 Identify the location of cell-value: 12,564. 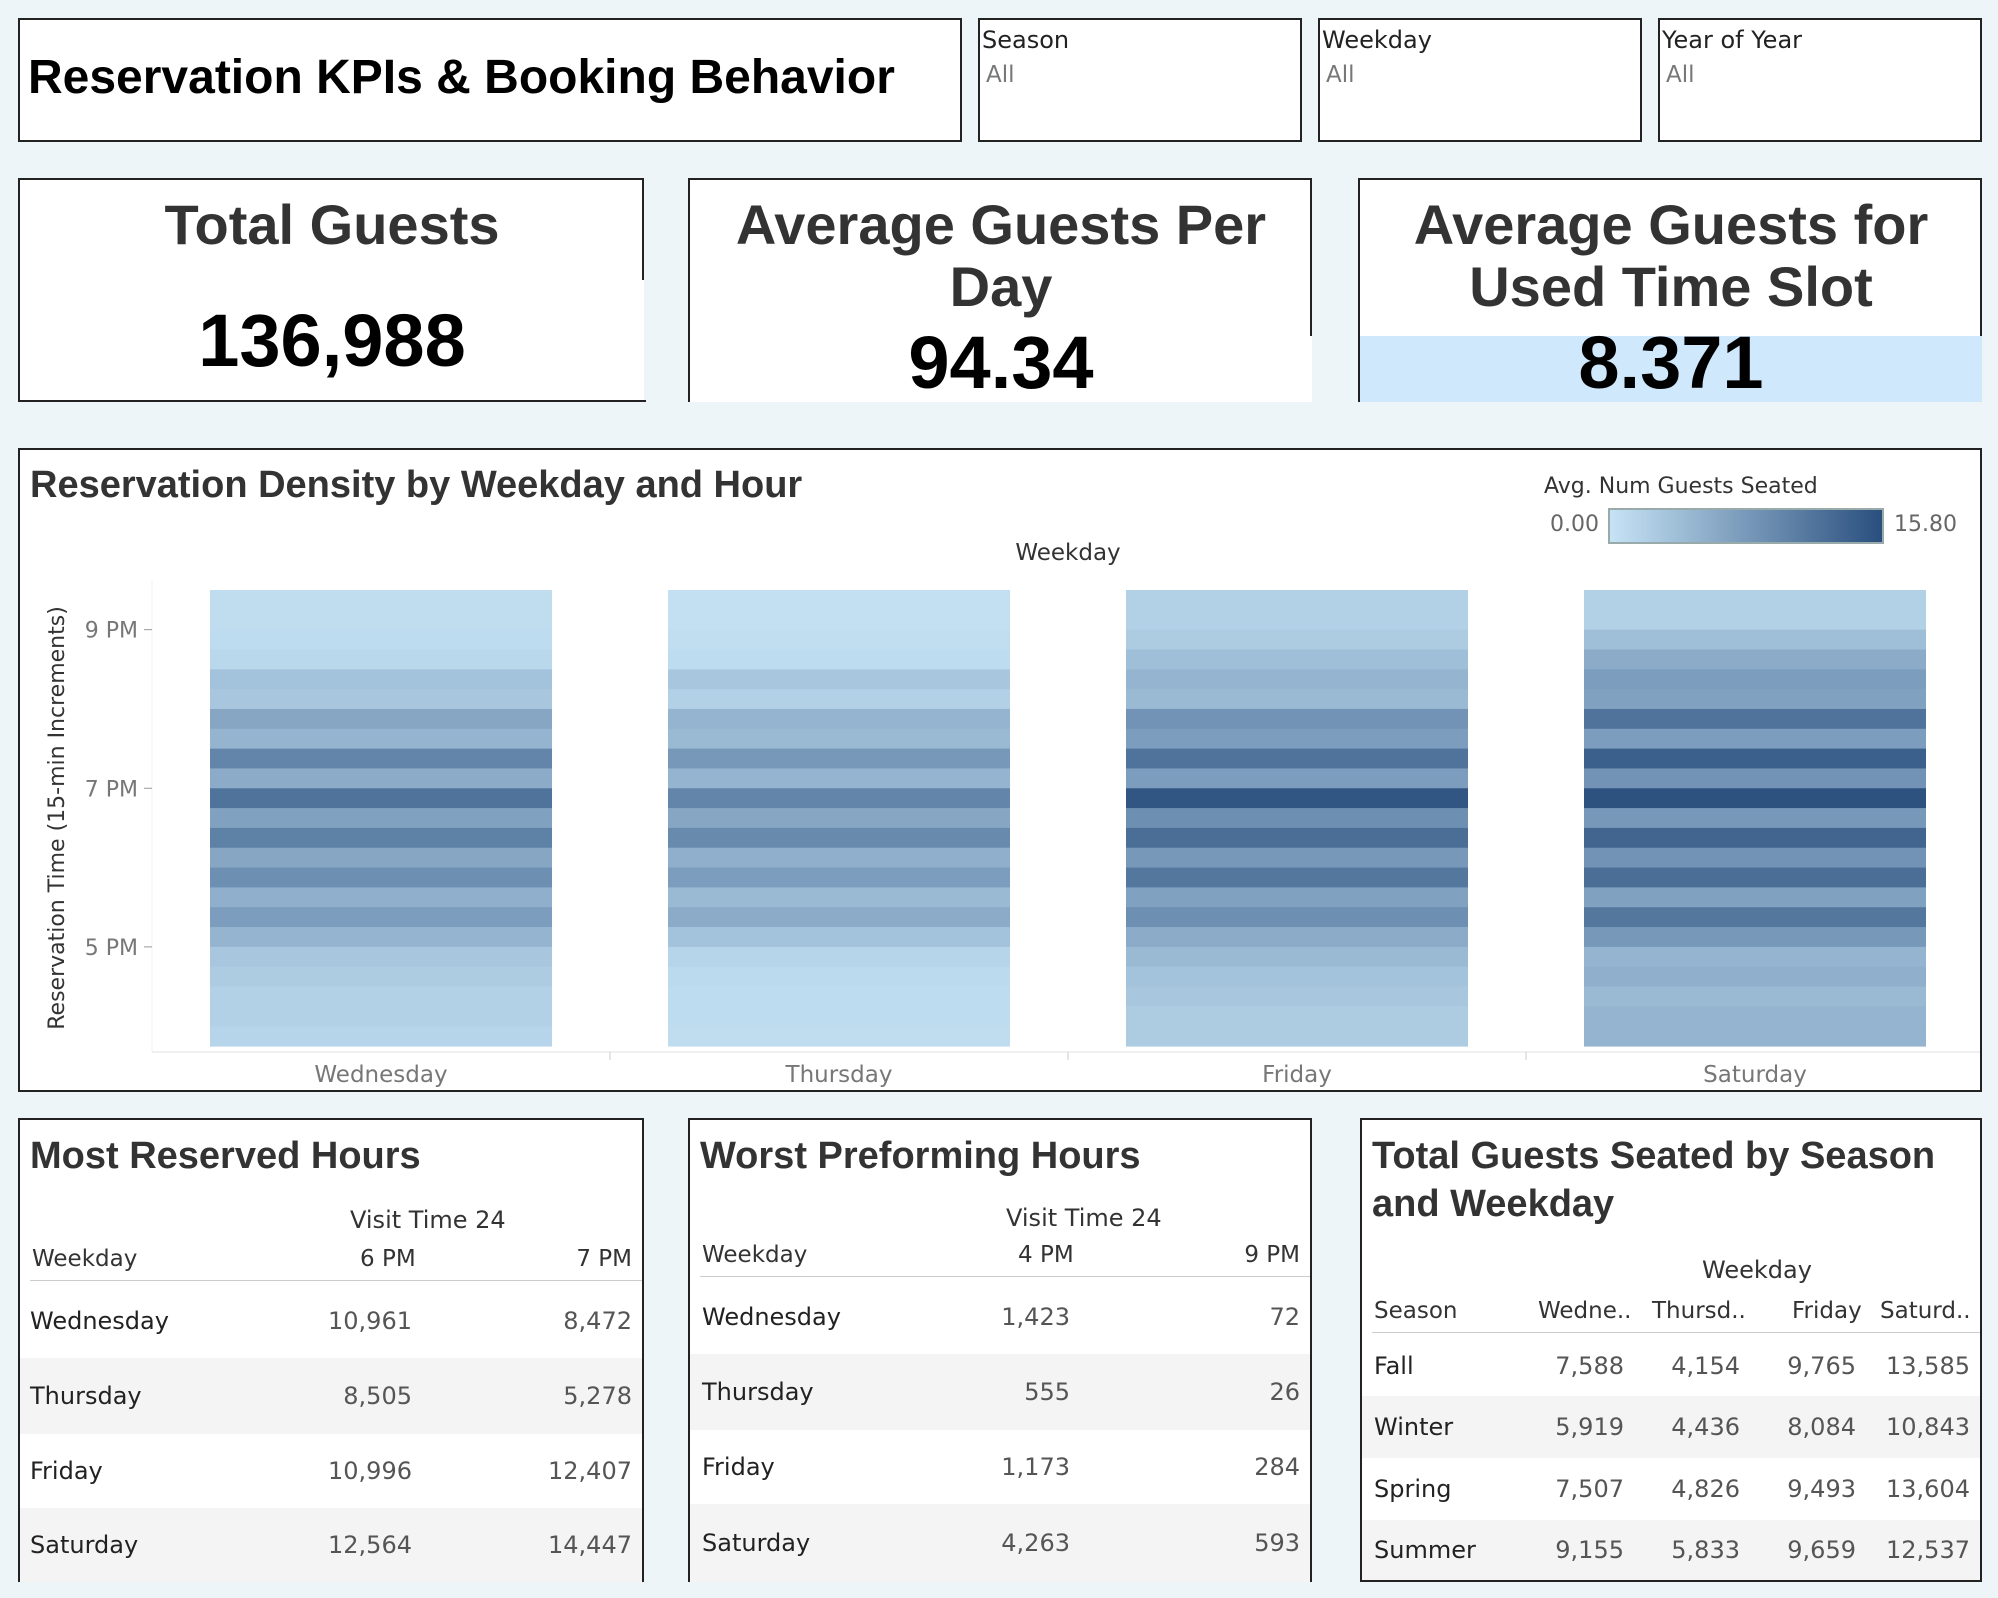
(370, 1545).